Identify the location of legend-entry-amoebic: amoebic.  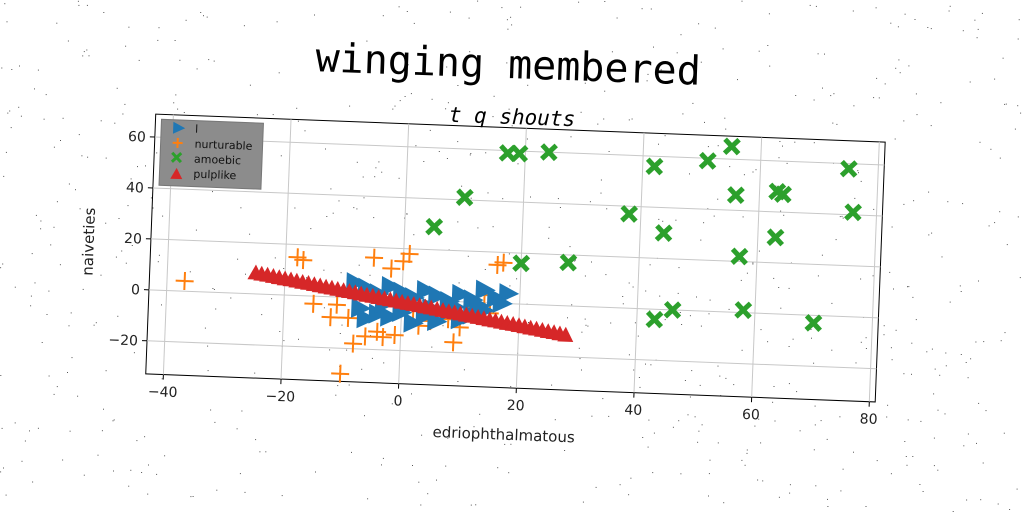
(205, 159).